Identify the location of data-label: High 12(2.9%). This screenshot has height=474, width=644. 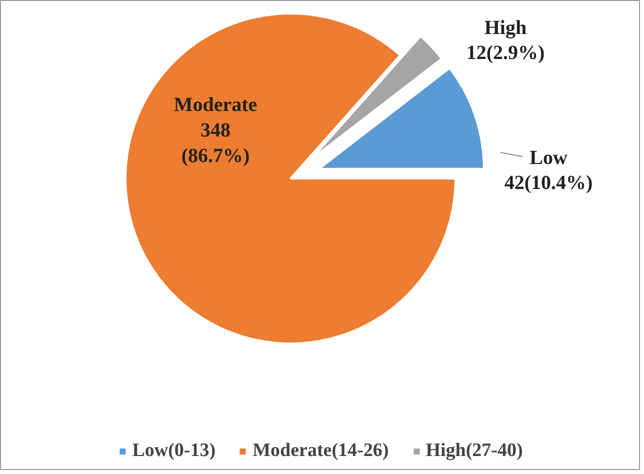
(505, 40).